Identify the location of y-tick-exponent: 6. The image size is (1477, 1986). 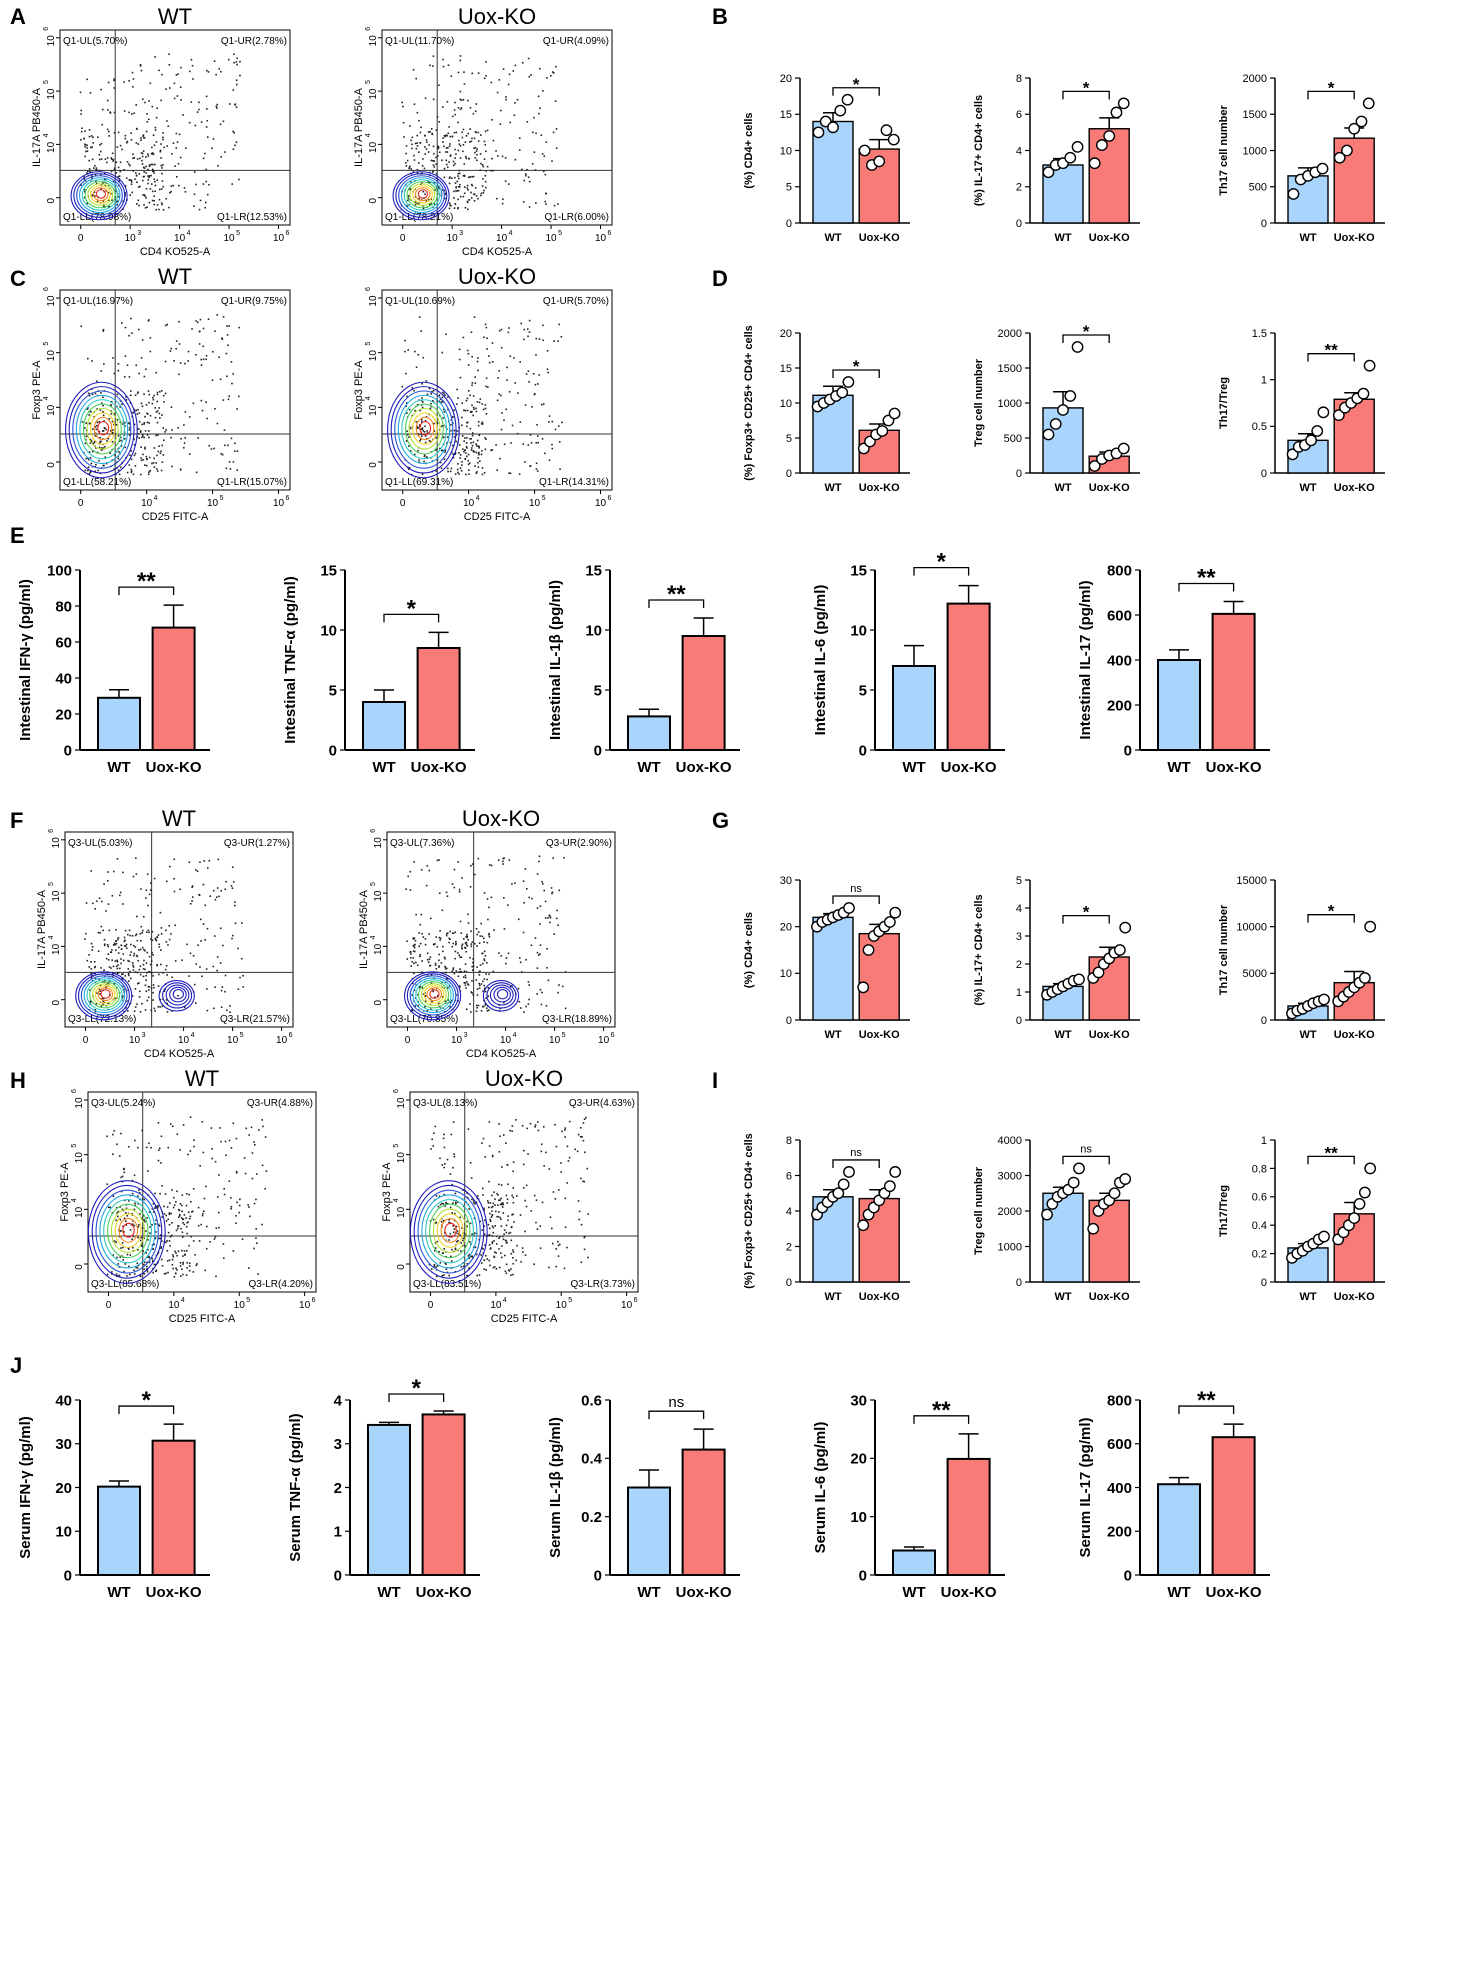
(74, 1091).